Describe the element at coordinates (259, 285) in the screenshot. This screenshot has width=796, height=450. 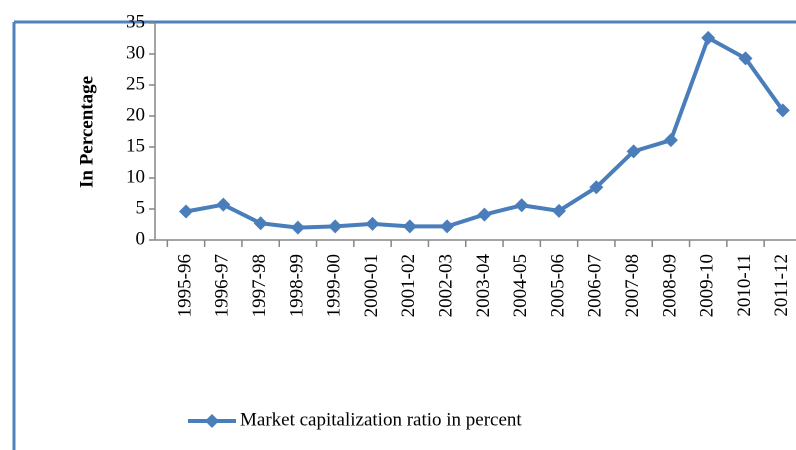
I see `x-tick-label: 1997-98` at that location.